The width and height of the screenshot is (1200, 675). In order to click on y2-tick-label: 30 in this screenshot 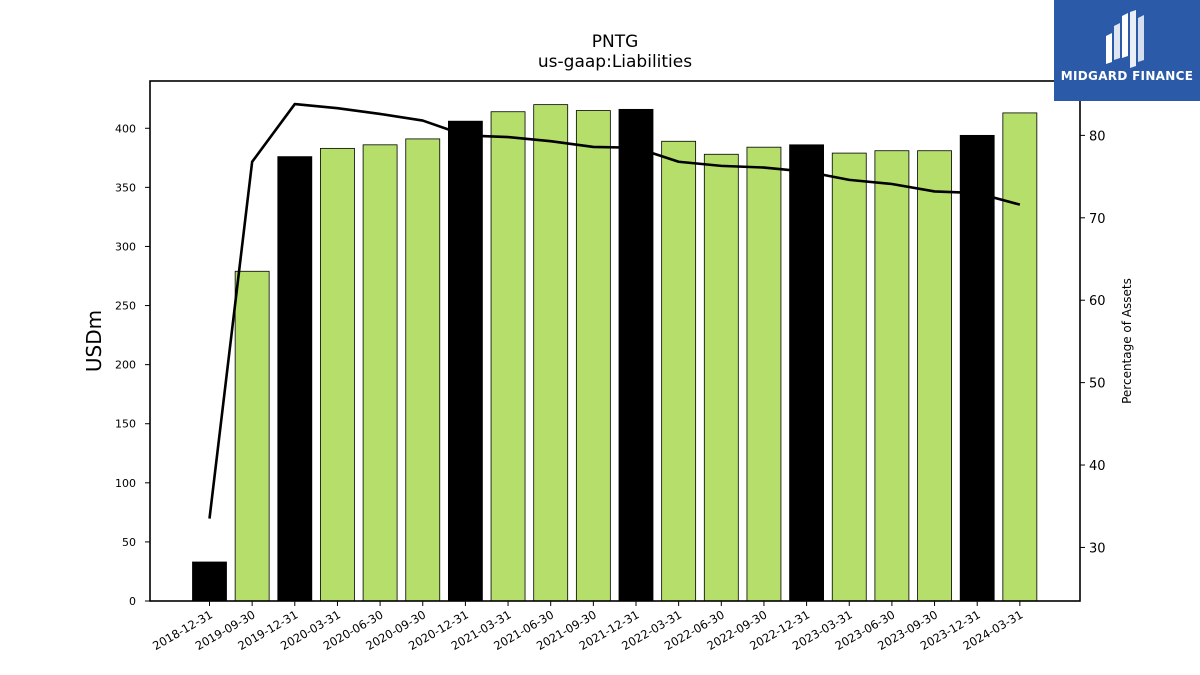, I will do `click(1097, 548)`.